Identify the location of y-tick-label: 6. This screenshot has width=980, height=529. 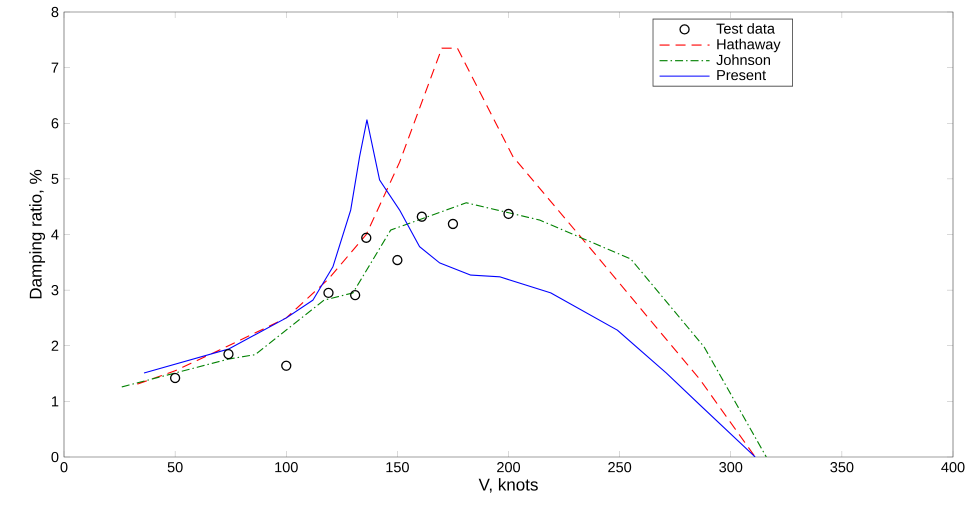
(55, 123).